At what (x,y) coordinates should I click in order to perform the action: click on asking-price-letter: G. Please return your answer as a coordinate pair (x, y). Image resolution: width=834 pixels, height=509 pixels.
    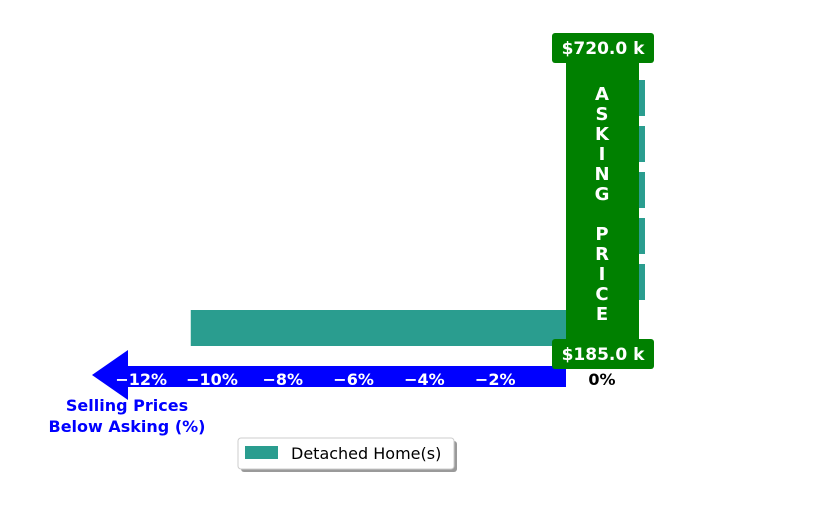
    Looking at the image, I should click on (602, 194).